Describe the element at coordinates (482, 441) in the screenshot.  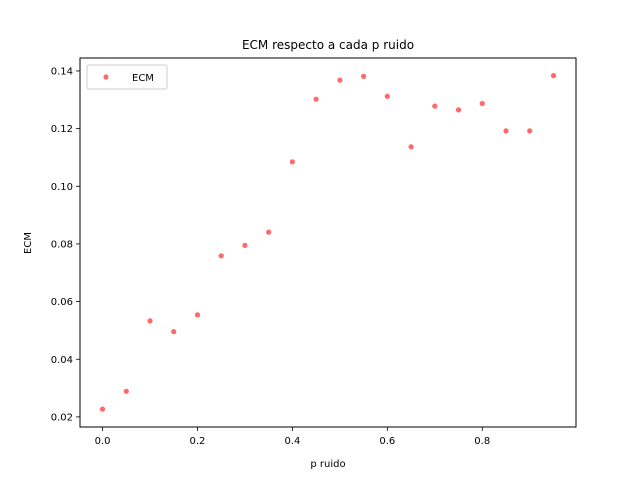
I see `x-tick-label: 0.8` at that location.